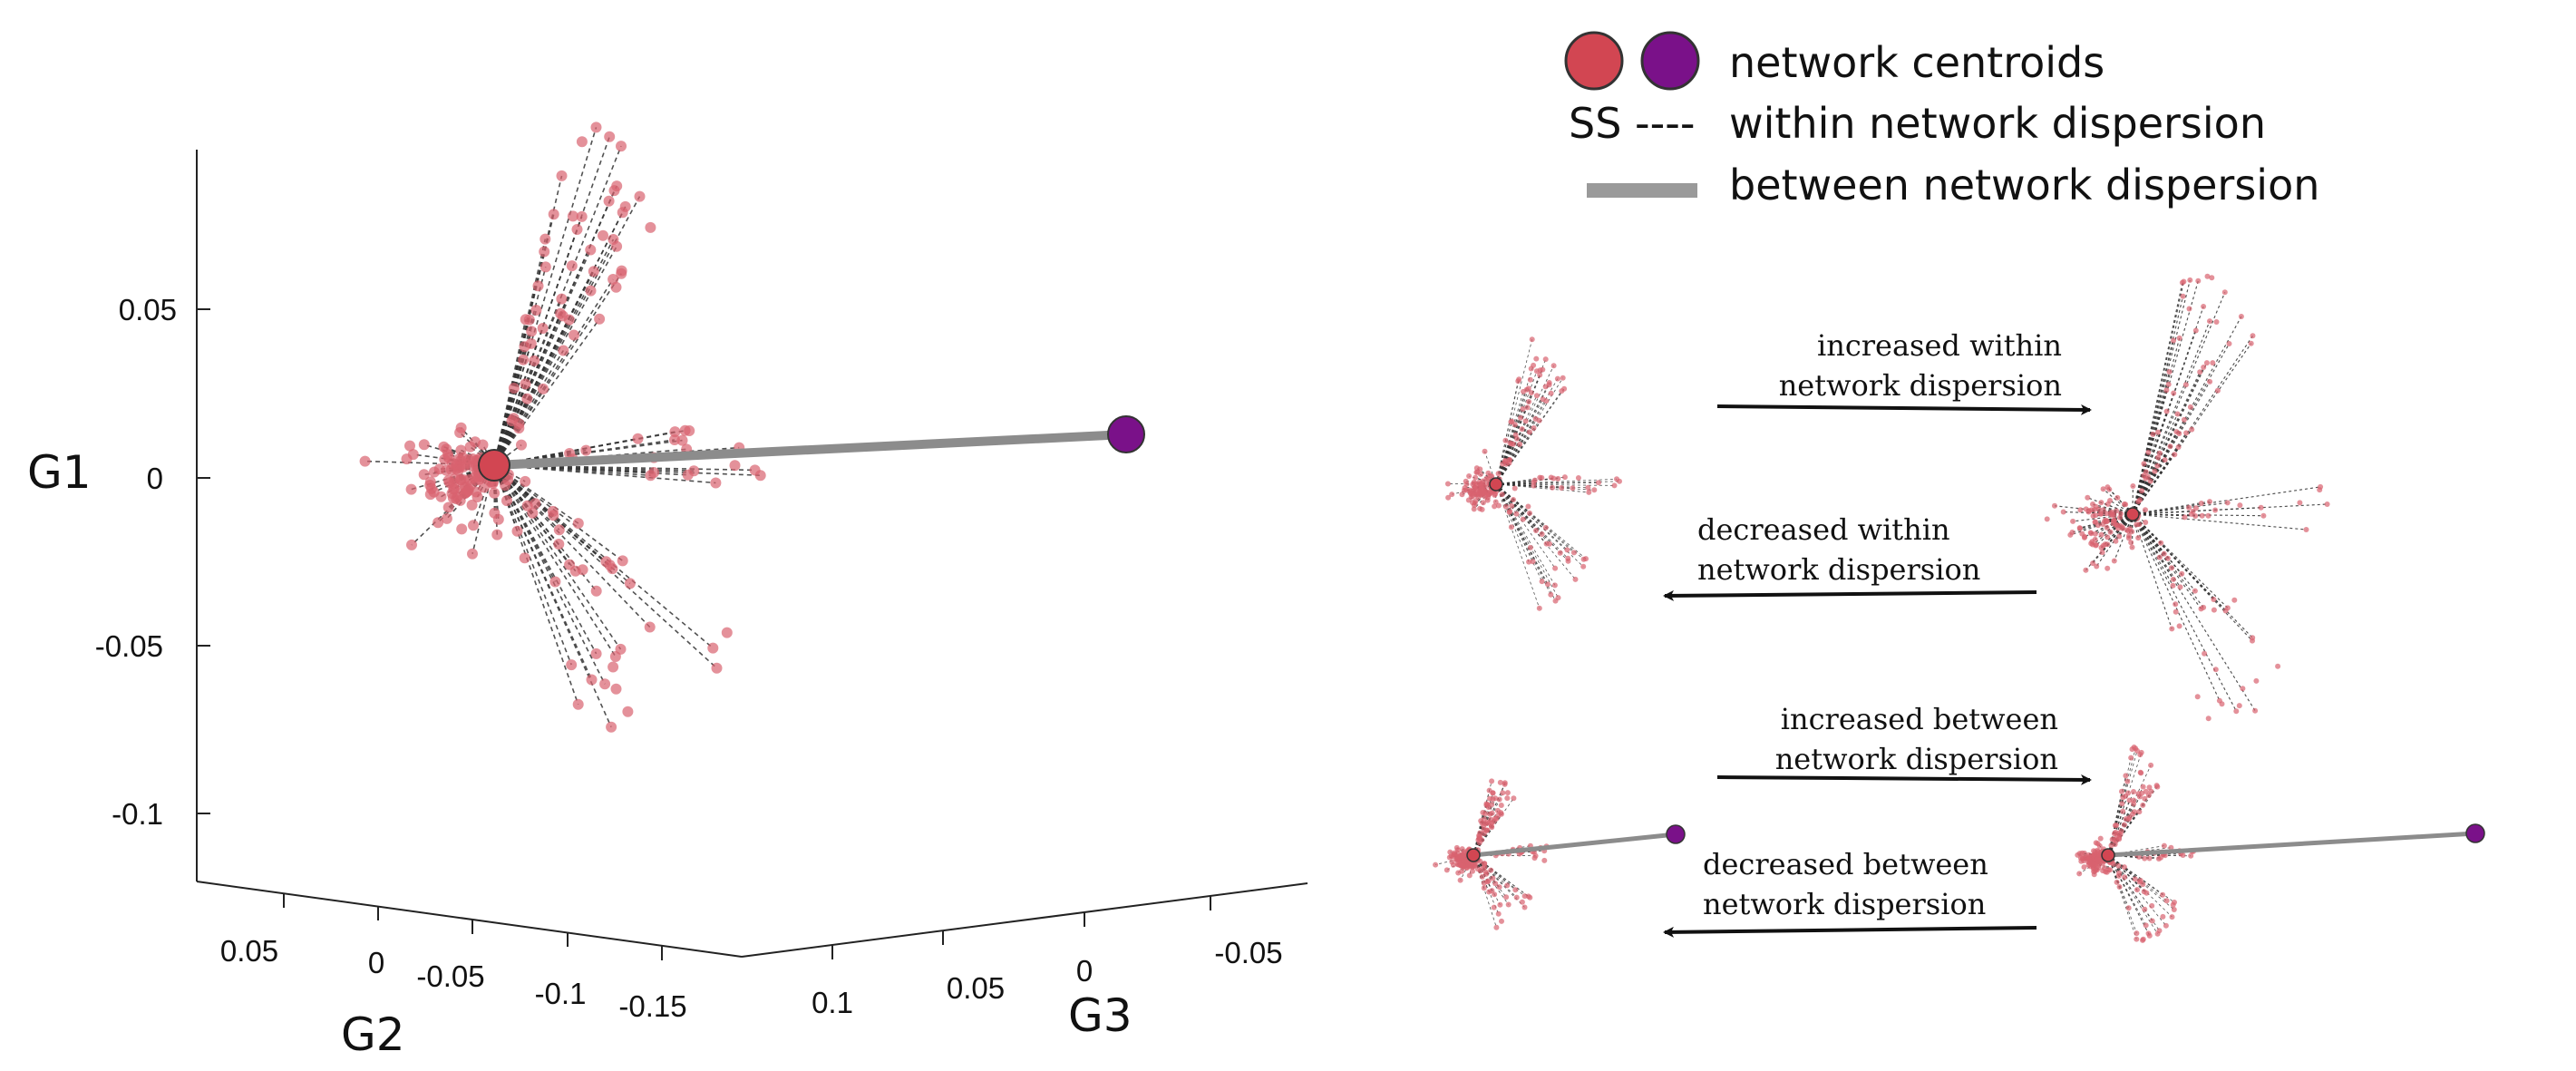 The width and height of the screenshot is (2576, 1071). Describe the element at coordinates (1496, 484) in the screenshot. I see `thumbnail-centroid-red` at that location.